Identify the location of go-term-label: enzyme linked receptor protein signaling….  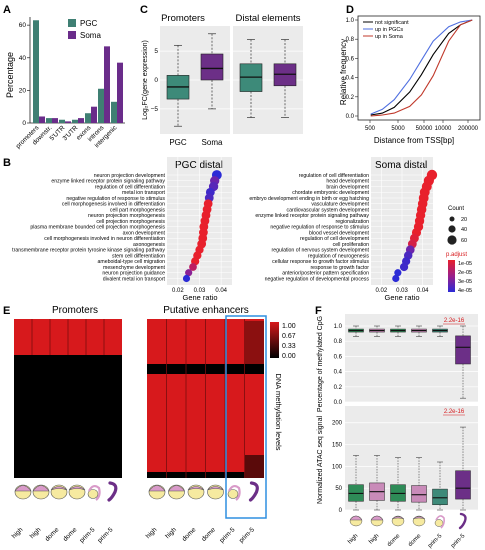
(312, 216).